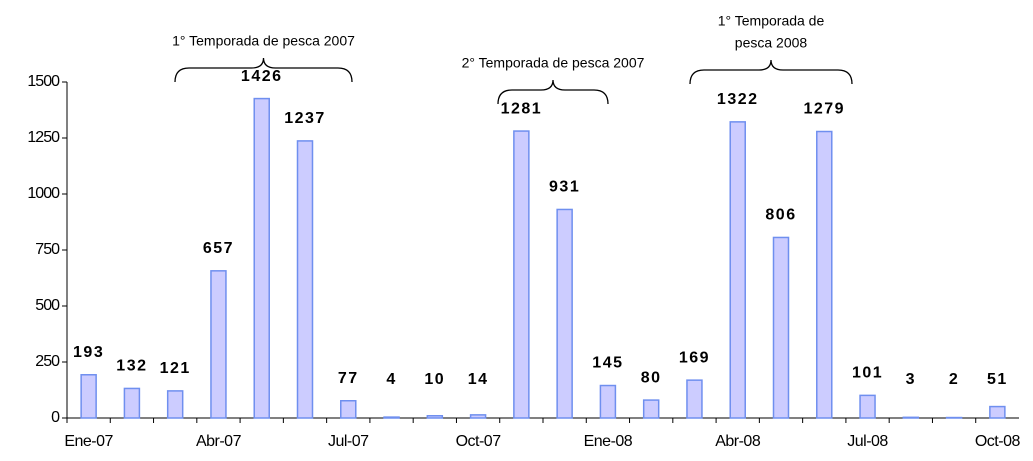  Describe the element at coordinates (553, 63) in the screenshot. I see `annotation: 2° Temporada de pesca 2007` at that location.